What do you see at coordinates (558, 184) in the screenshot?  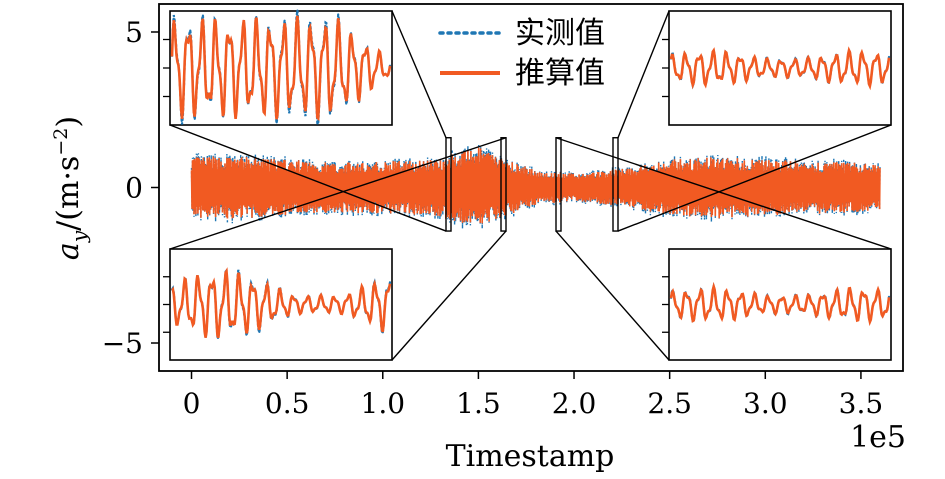 I see `zoom-box-bottom-right` at bounding box center [558, 184].